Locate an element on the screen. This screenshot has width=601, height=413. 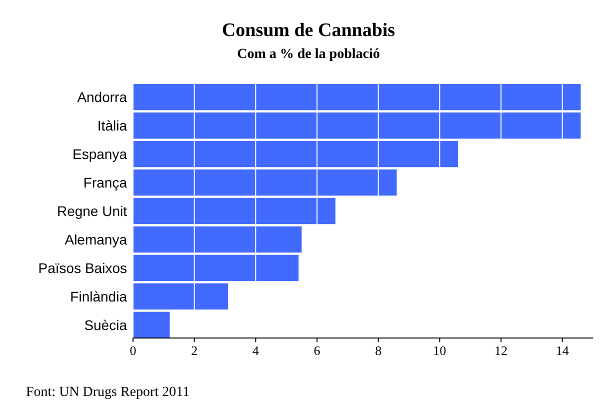
y-tick-label: Andorra is located at coordinates (102, 97).